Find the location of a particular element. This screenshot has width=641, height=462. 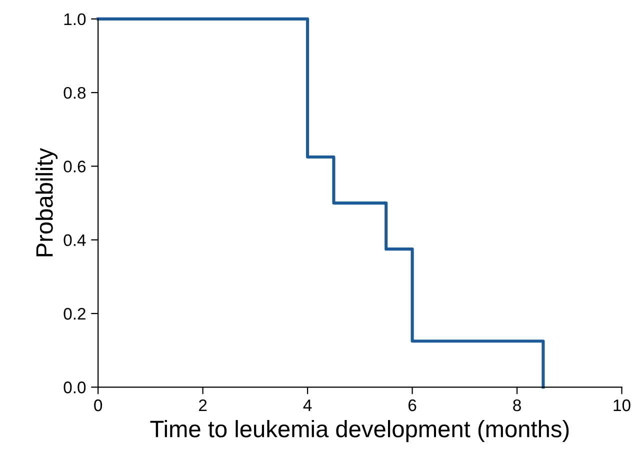

y-tick-label: 0.8 is located at coordinates (75, 92).